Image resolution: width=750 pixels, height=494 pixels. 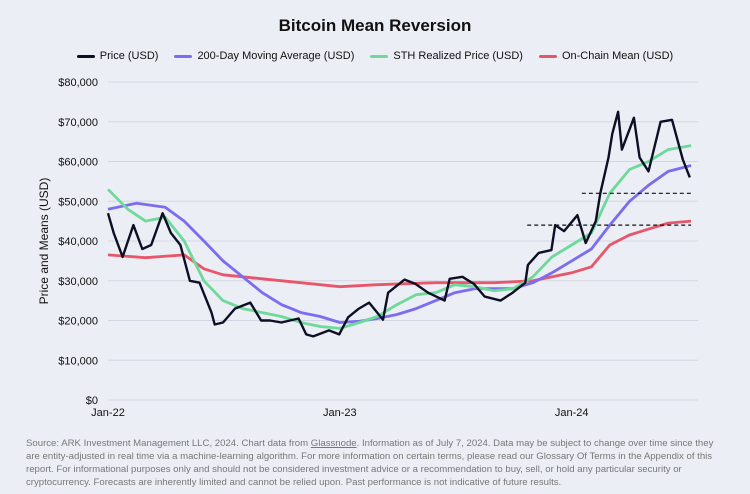 What do you see at coordinates (92, 401) in the screenshot?
I see `y-tick-label: $0` at bounding box center [92, 401].